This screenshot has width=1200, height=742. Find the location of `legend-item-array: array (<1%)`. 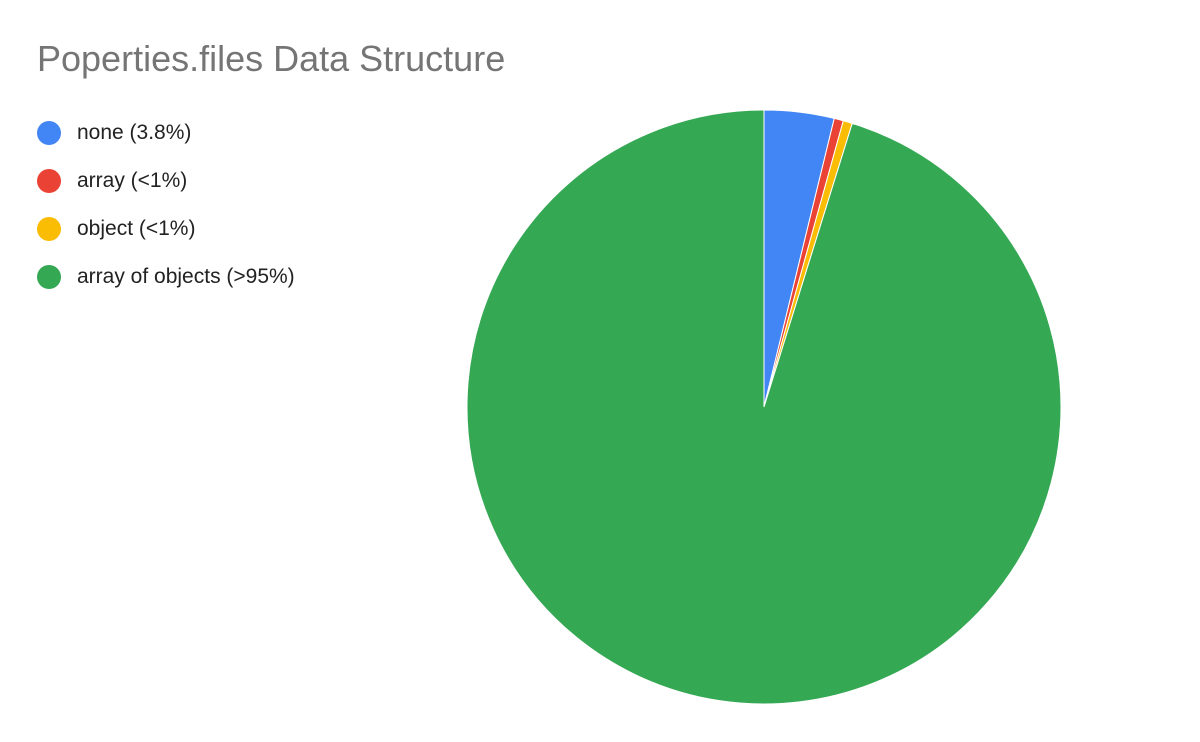

legend-item-array: array (<1%) is located at coordinates (166, 181).